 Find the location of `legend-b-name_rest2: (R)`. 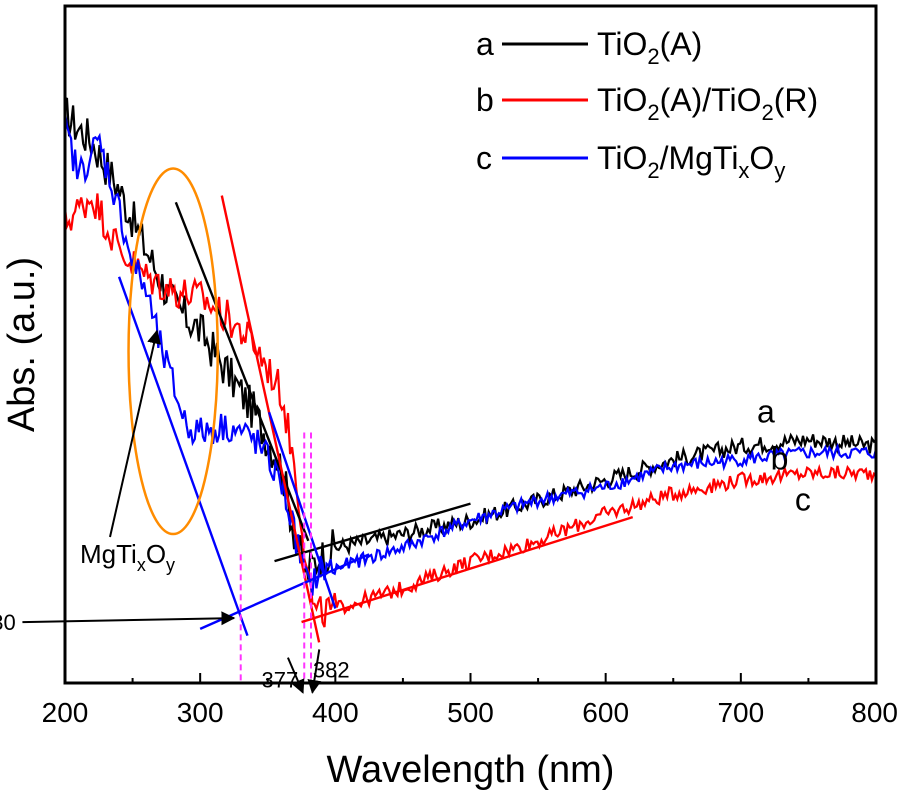

legend-b-name_rest2: (R) is located at coordinates (796, 100).